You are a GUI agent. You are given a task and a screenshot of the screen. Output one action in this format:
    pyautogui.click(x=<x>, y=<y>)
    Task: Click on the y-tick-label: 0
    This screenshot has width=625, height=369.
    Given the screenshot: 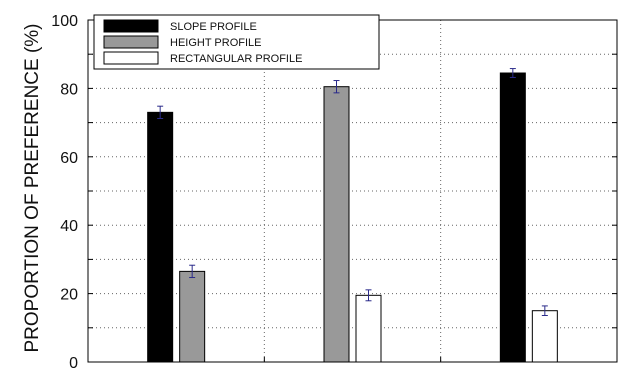 What is the action you would take?
    pyautogui.click(x=73, y=362)
    